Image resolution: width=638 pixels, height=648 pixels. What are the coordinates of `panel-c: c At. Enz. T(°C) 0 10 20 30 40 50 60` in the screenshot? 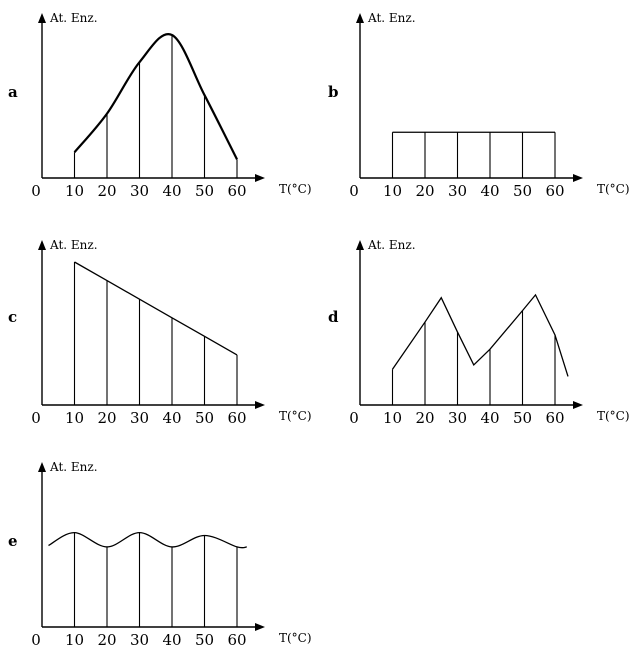 It's located at (160, 332).